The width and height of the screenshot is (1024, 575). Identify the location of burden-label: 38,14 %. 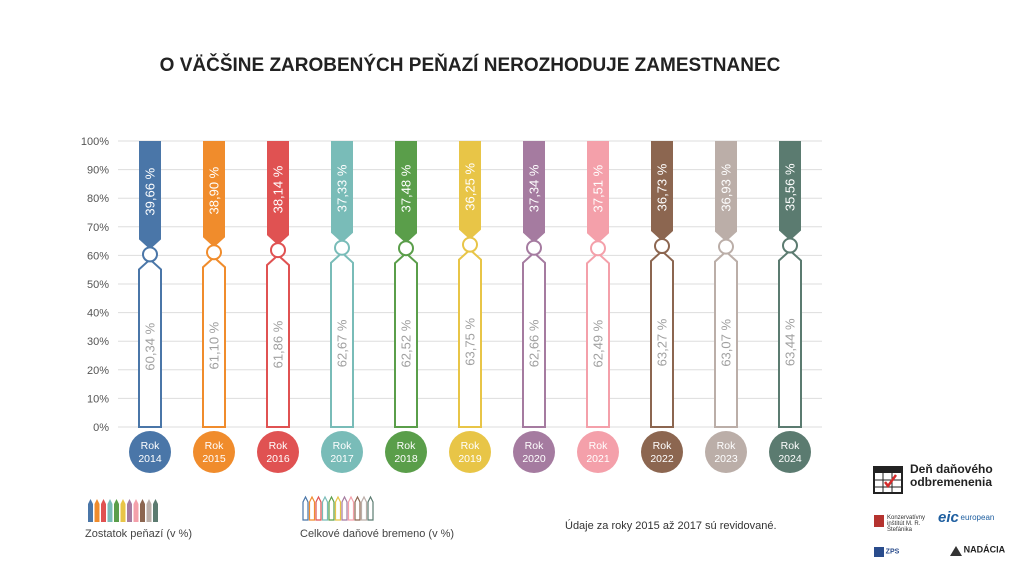
(278, 189).